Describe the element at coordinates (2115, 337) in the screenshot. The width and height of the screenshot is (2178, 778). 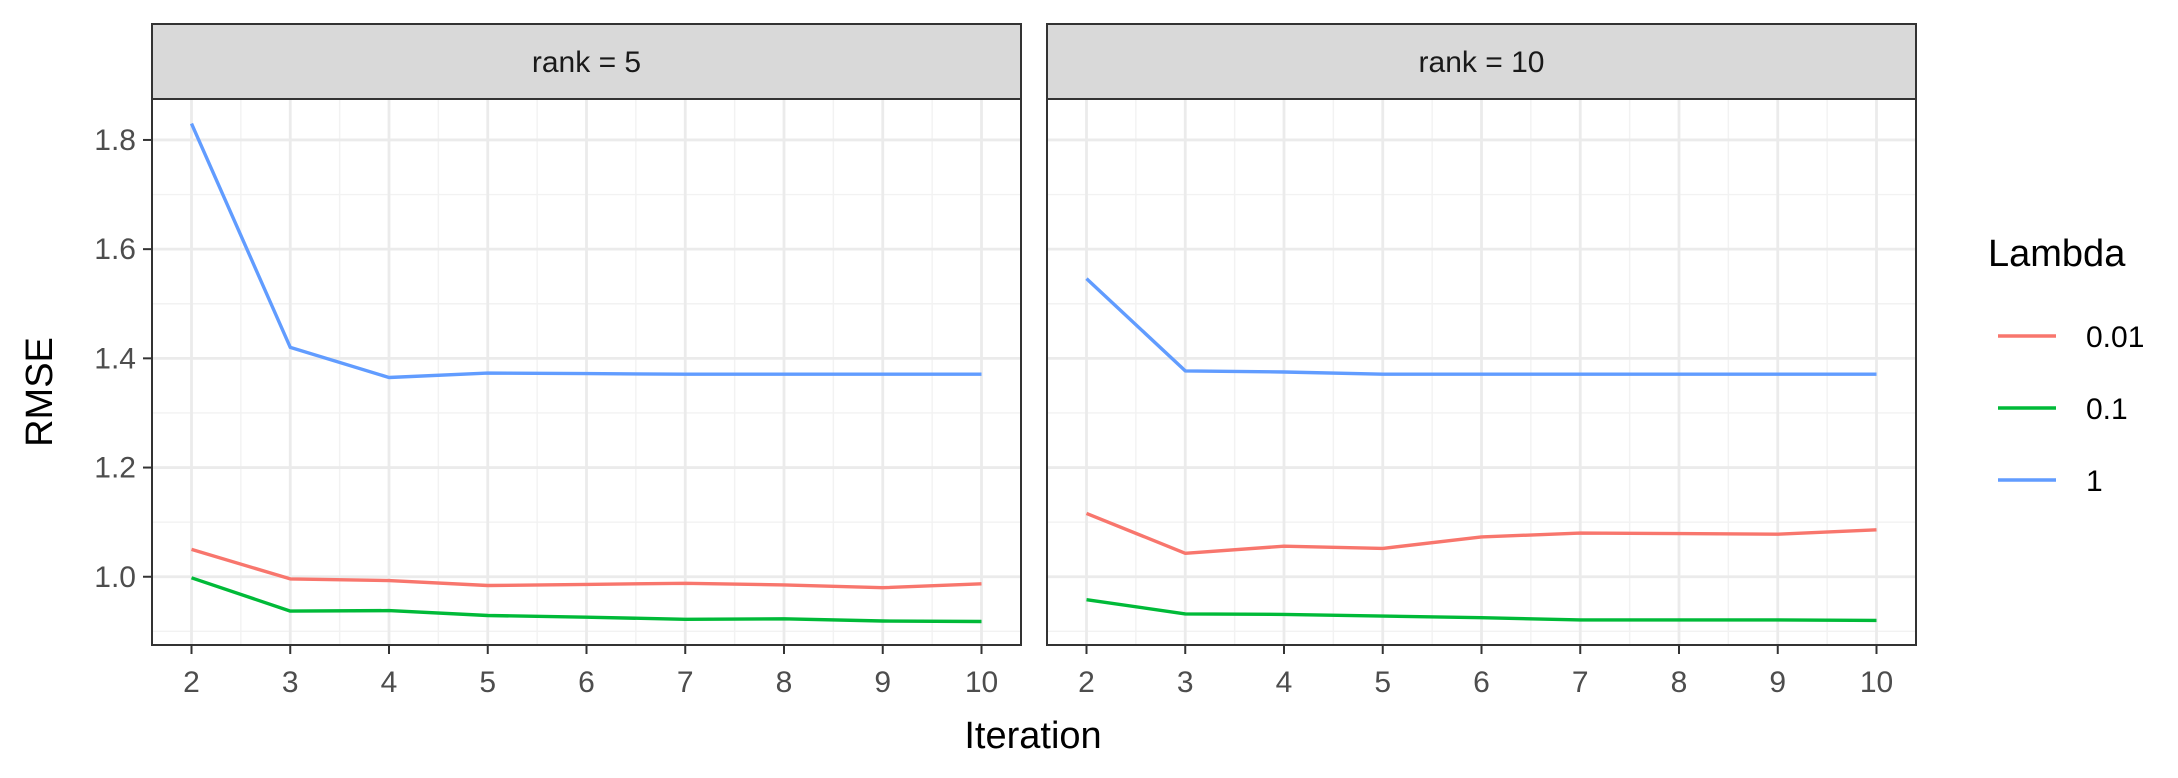
I see `legend-label: 0.01` at that location.